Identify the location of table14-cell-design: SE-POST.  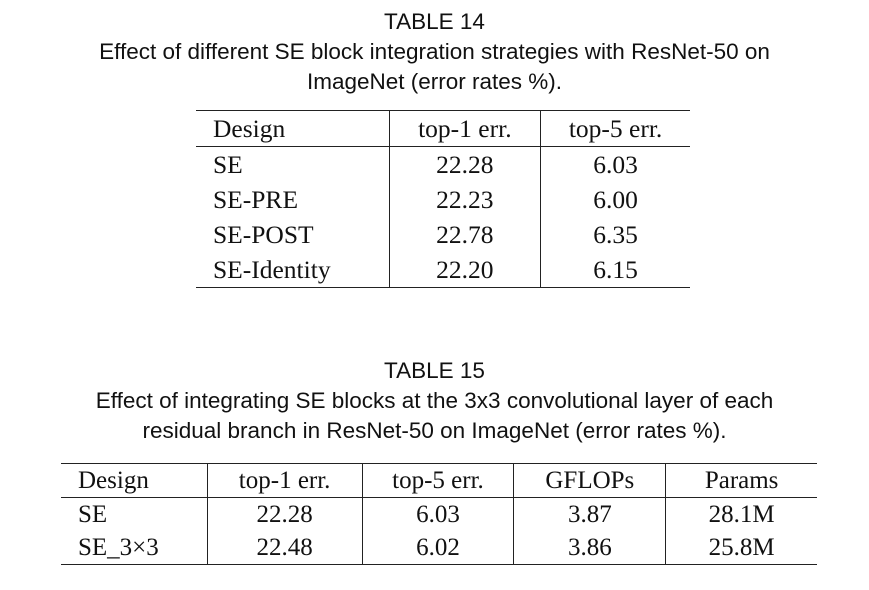
(293, 234).